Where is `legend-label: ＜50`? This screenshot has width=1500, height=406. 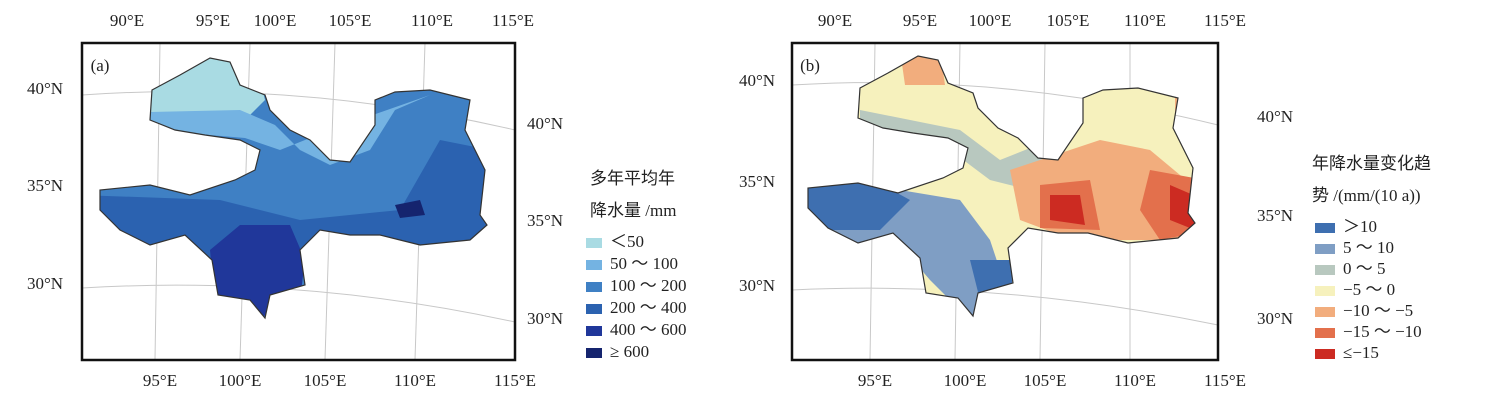 legend-label: ＜50 is located at coordinates (627, 241).